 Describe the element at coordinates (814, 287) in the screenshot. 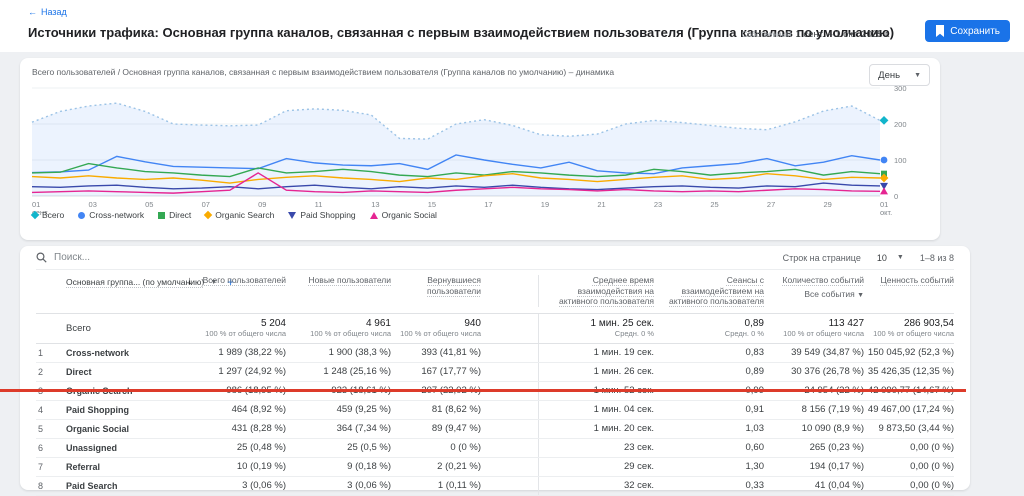

I see `column-header: Количество событий Все события ▼` at that location.